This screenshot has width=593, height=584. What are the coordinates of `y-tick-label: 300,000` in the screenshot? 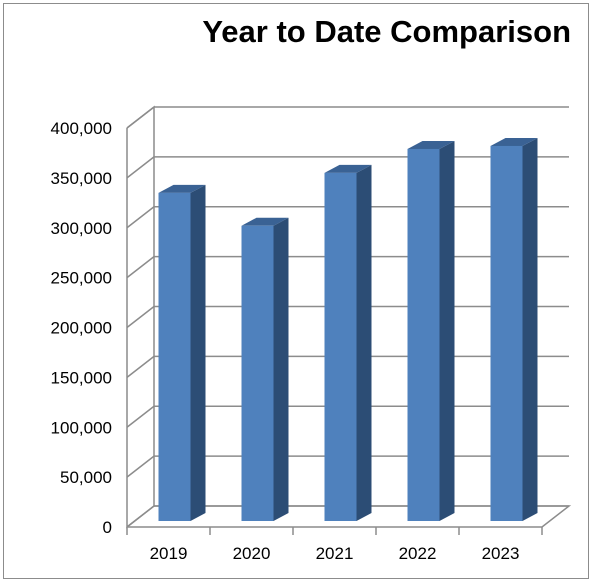 It's located at (81, 228).